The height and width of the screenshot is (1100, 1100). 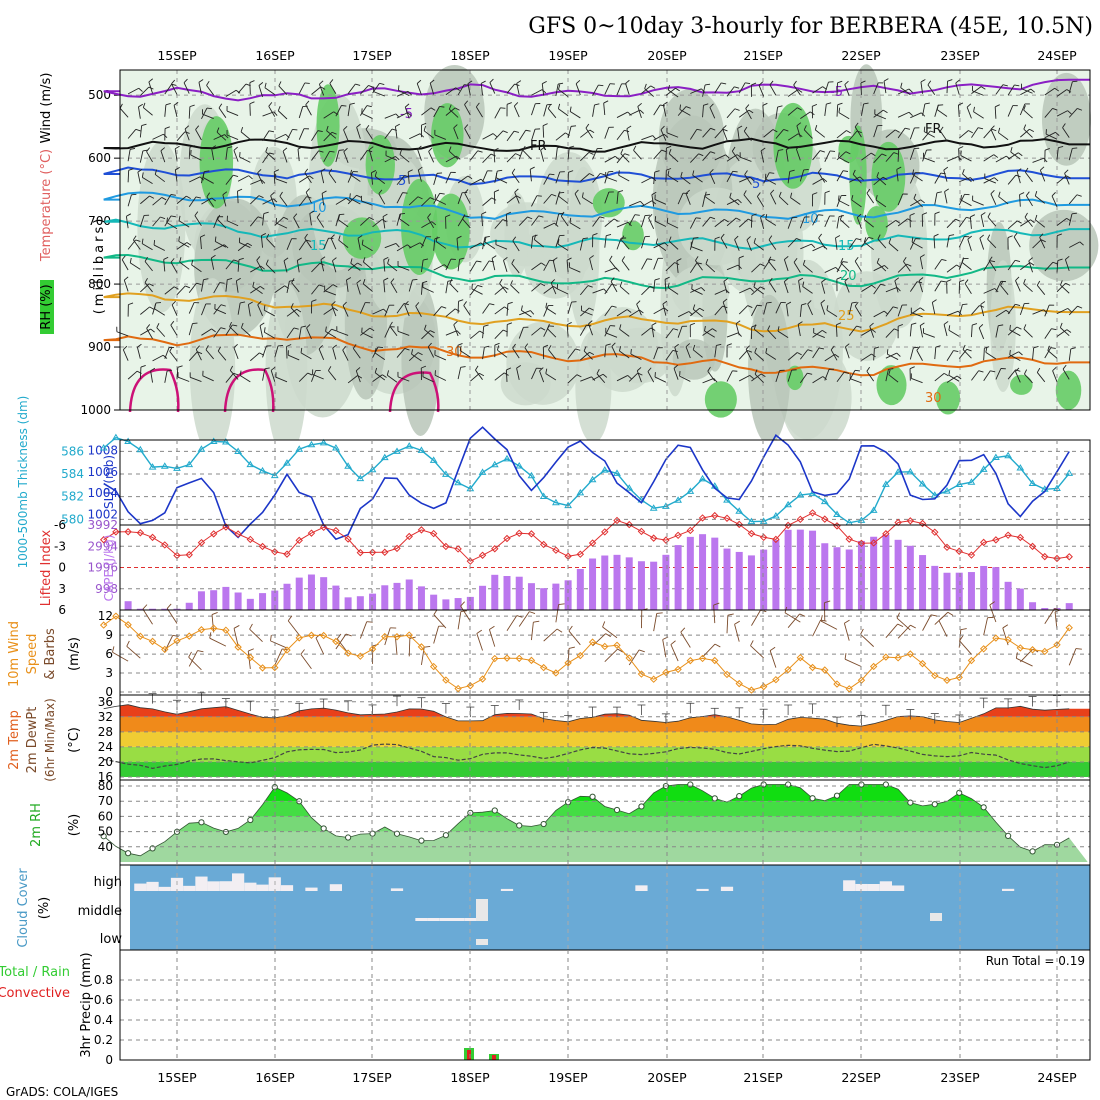 I want to click on upper-level-700: 700, so click(x=99, y=221).